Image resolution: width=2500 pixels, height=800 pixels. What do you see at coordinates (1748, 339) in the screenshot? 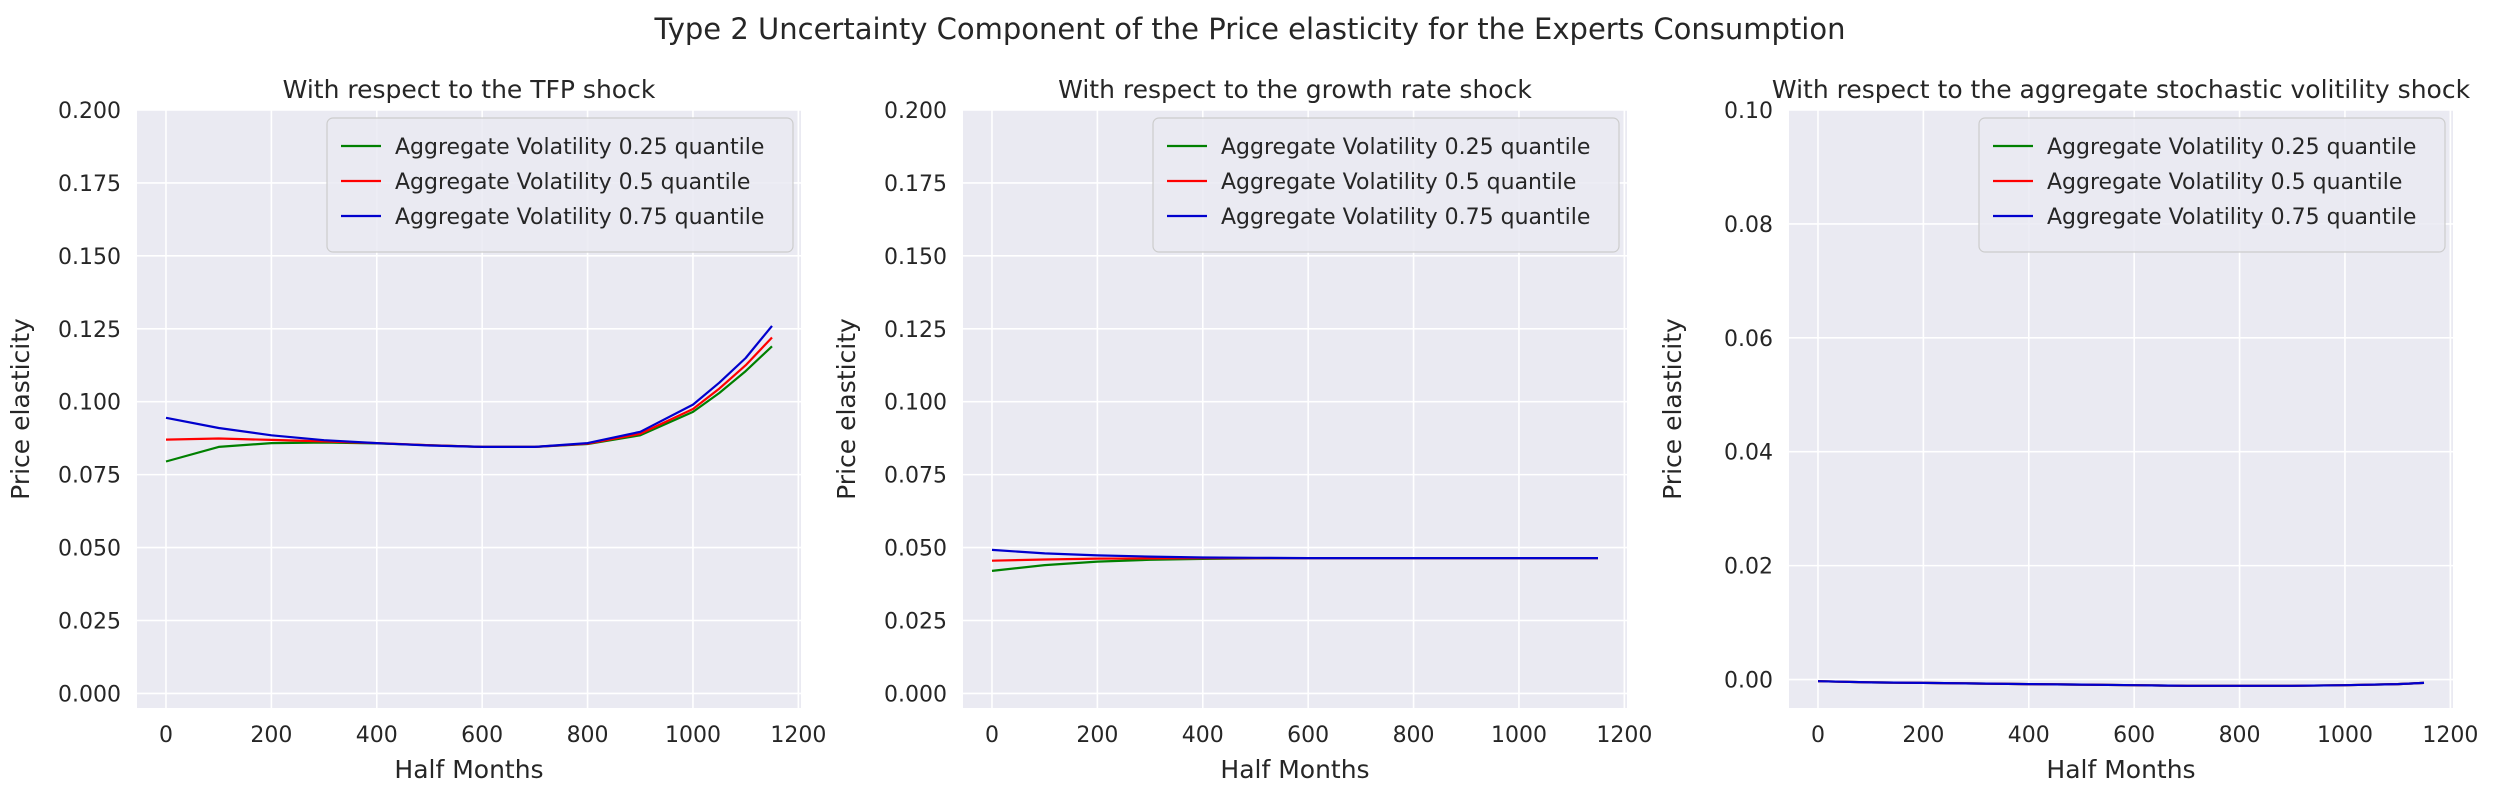
I see `y-tick-label: 0.06` at bounding box center [1748, 339].